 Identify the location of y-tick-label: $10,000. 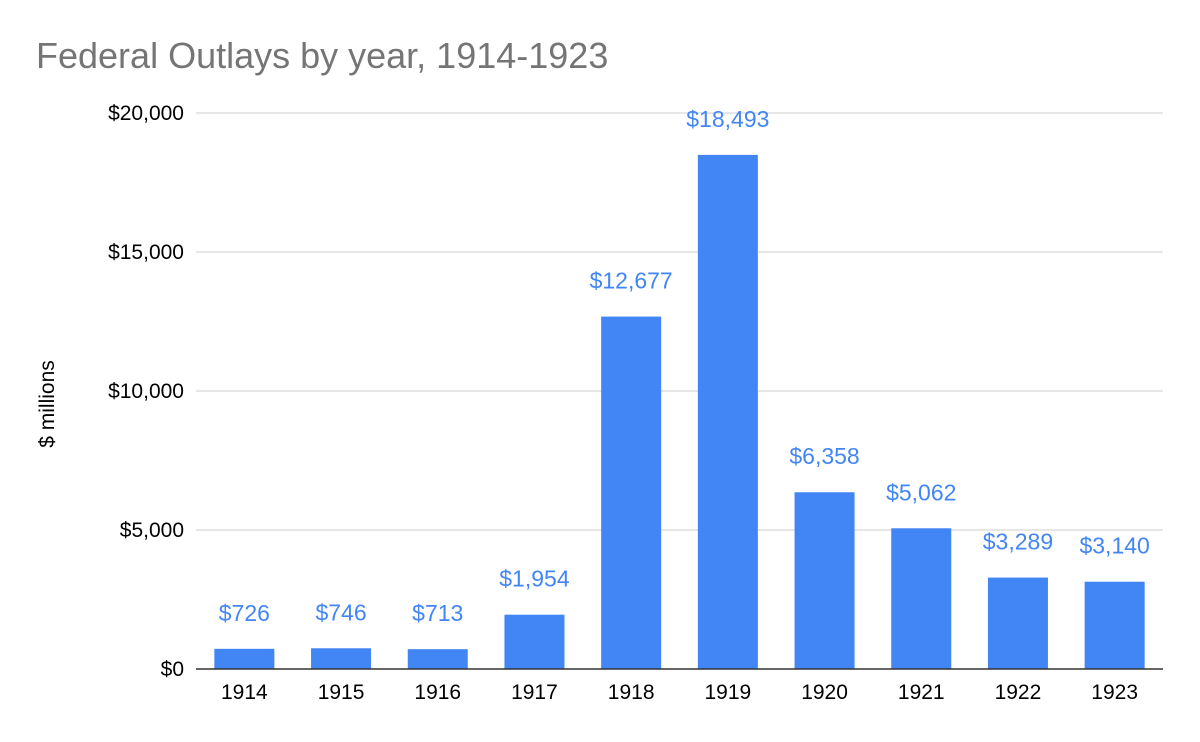
(146, 391).